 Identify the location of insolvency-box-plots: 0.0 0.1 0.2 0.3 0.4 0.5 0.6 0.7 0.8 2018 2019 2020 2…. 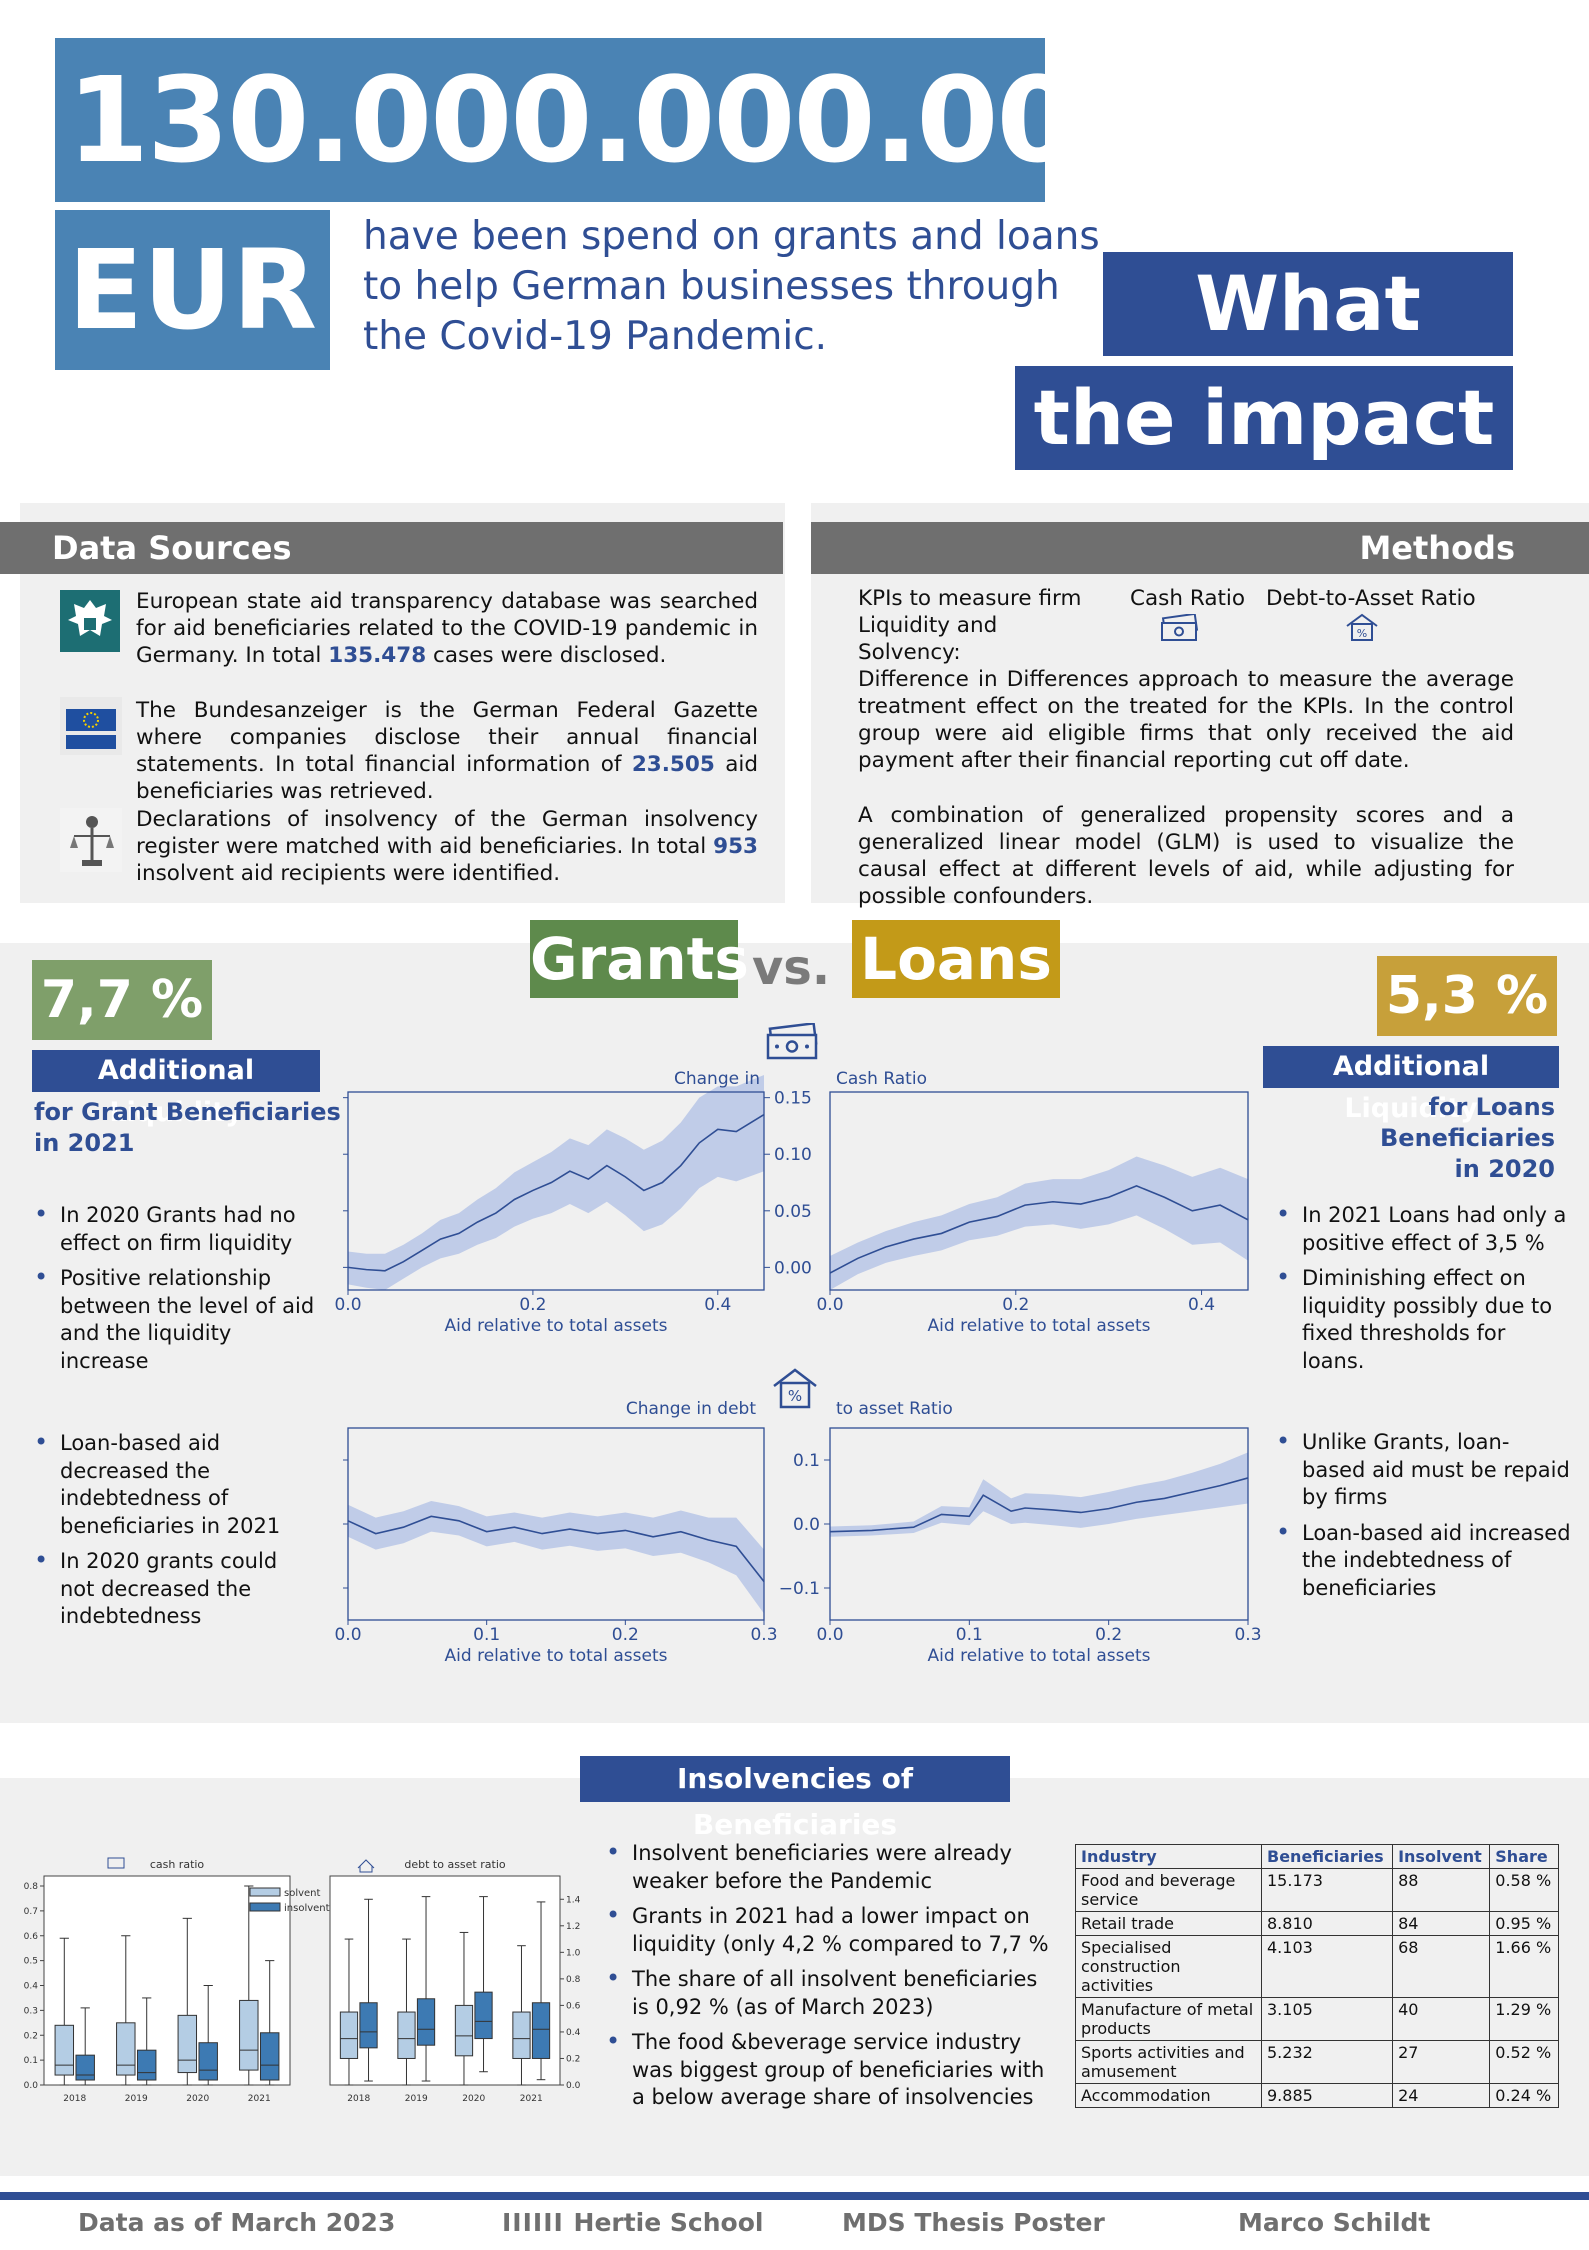
(302, 1980).